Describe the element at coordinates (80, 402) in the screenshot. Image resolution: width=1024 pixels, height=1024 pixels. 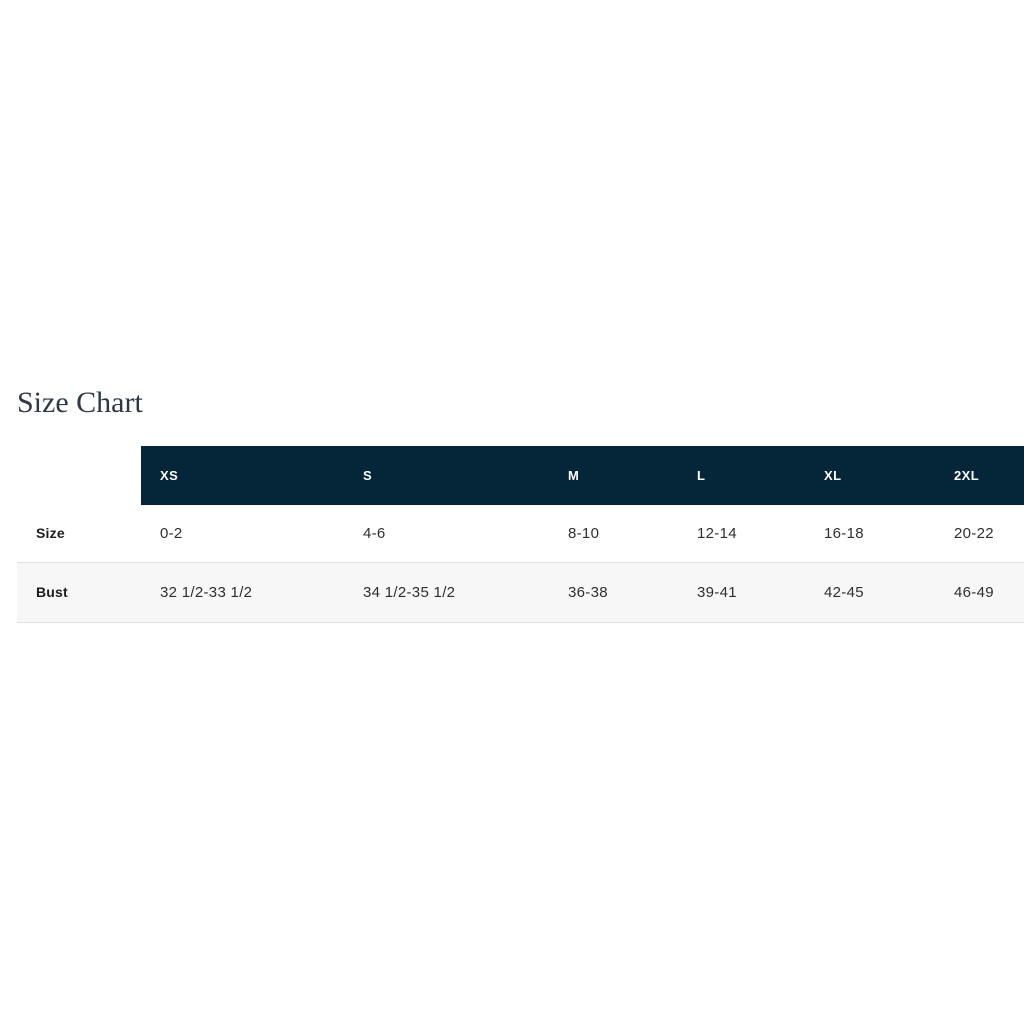
I see `page-title: Size Chart` at that location.